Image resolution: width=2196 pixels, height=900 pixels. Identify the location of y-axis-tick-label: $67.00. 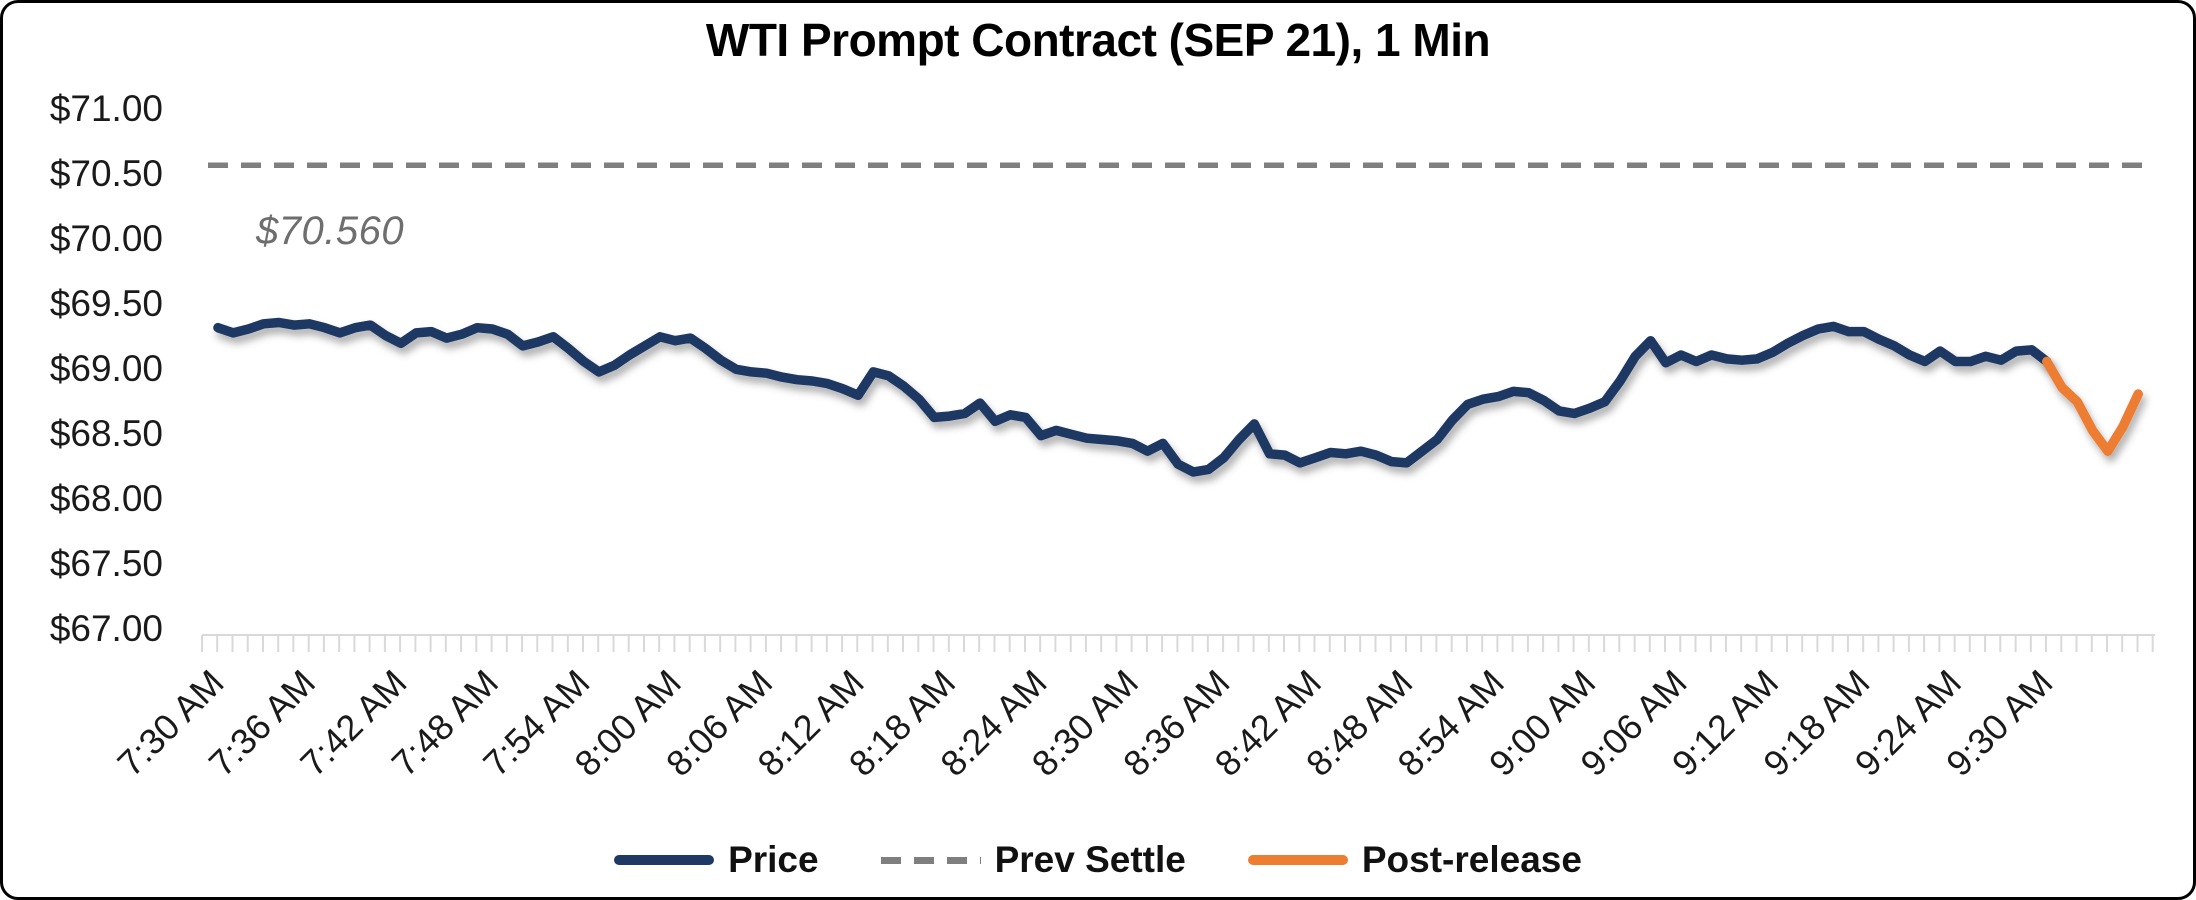
(106, 628).